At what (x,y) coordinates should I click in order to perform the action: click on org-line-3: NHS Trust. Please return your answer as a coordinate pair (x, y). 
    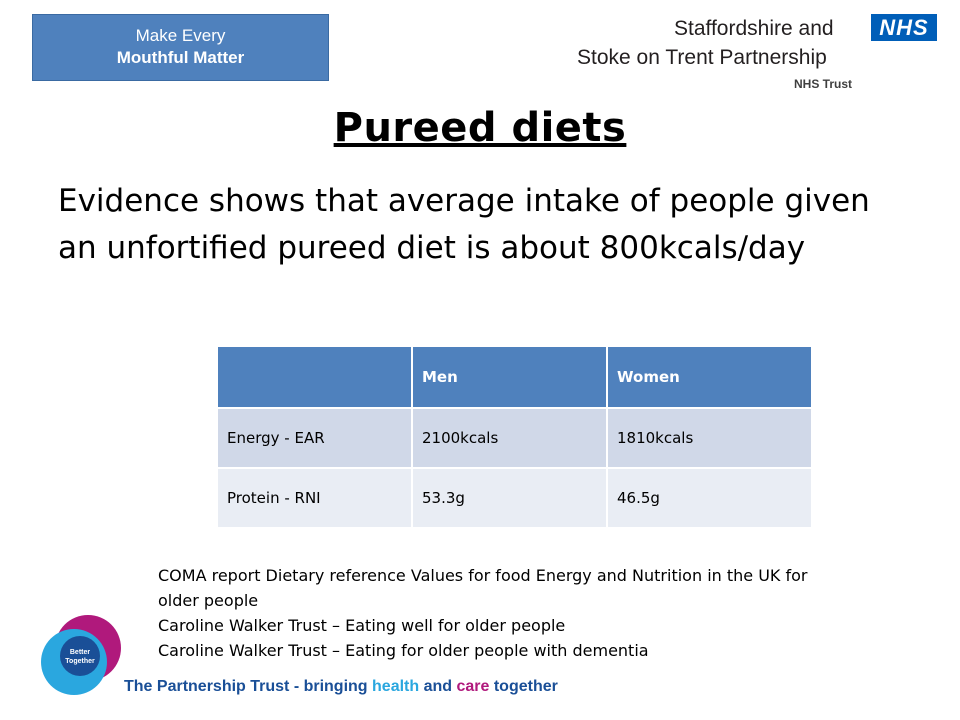
    Looking at the image, I should click on (823, 84).